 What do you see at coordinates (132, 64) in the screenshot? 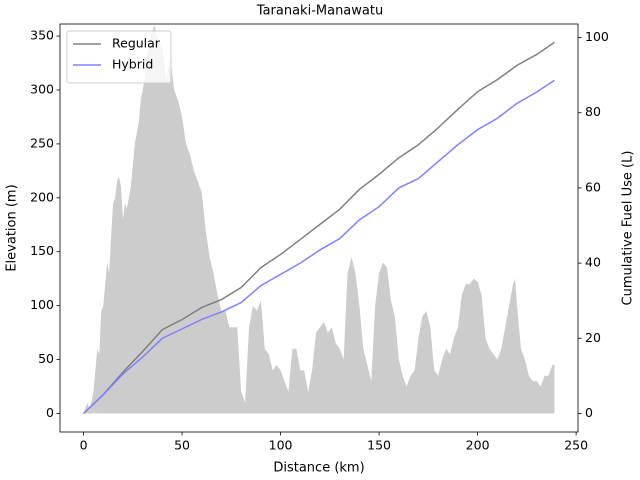
I see `legend-label: Hybrid` at bounding box center [132, 64].